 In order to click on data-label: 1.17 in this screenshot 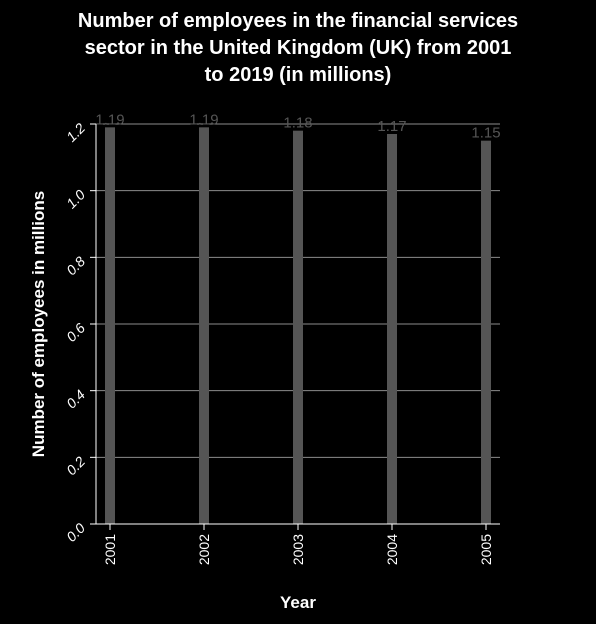, I will do `click(391, 126)`.